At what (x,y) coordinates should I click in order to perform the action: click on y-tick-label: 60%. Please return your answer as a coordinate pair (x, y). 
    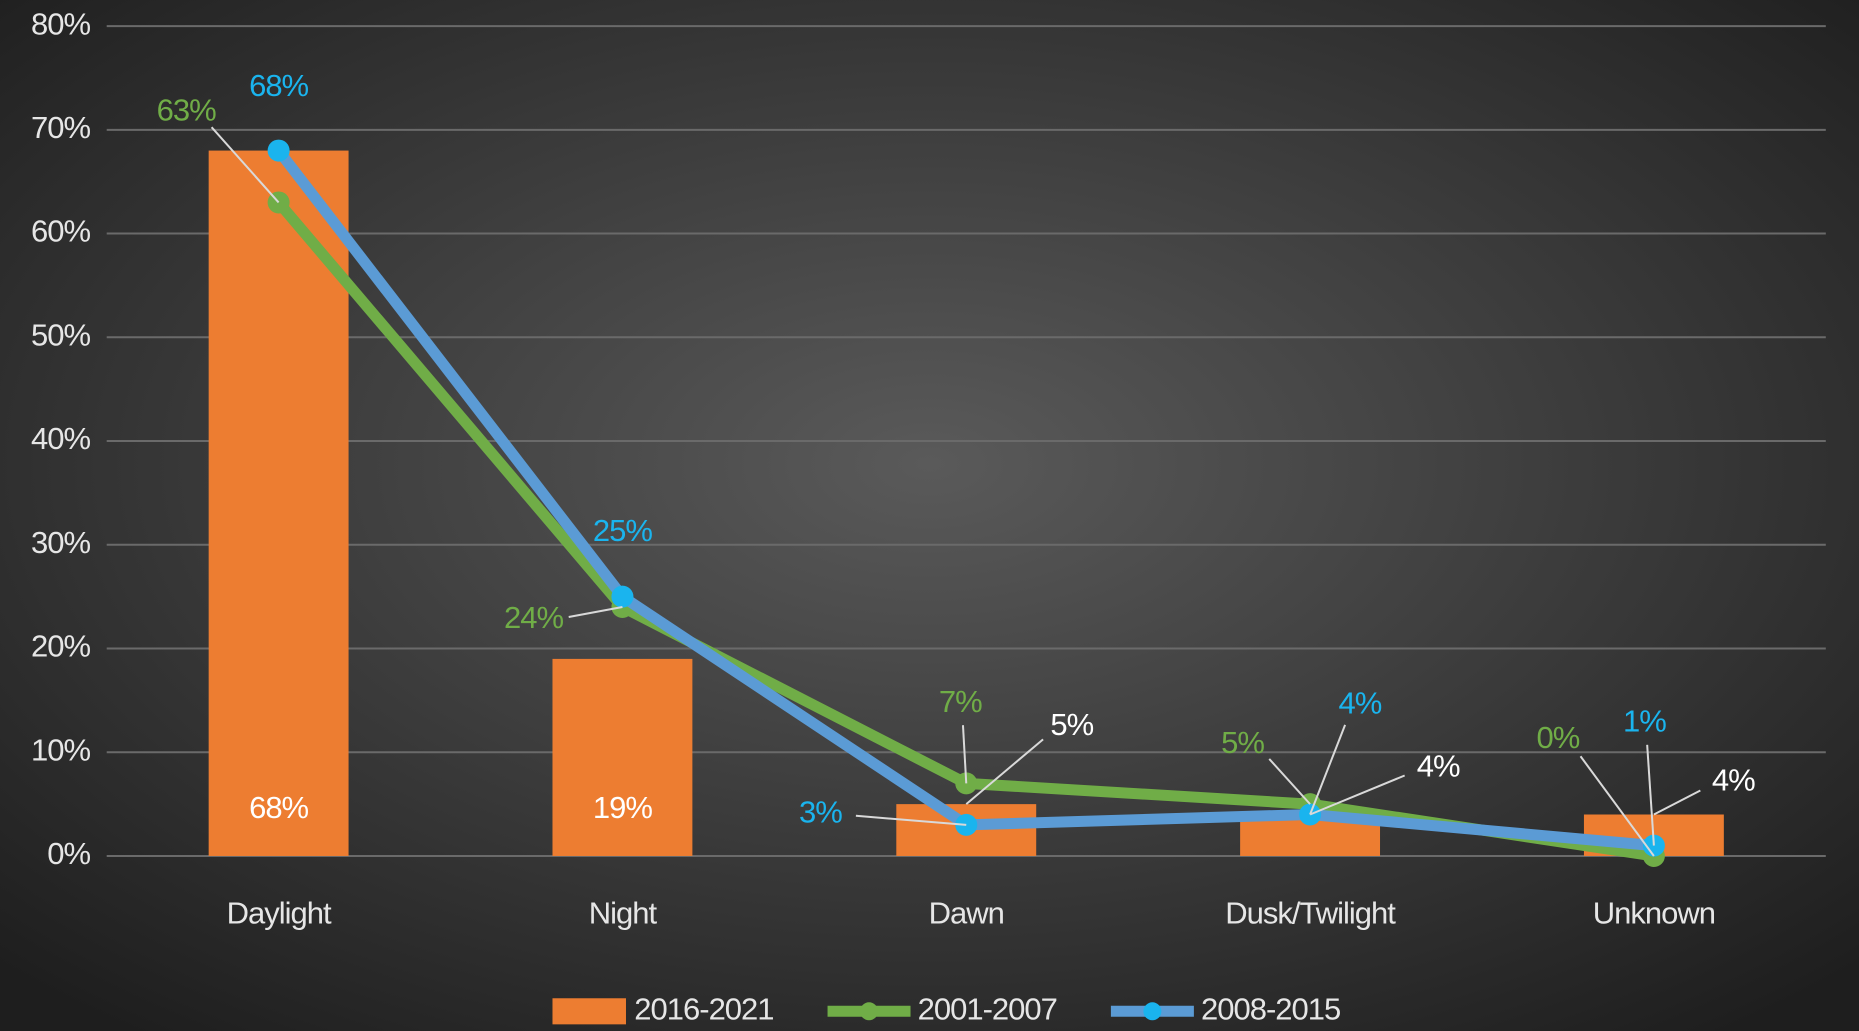
    Looking at the image, I should click on (60, 231).